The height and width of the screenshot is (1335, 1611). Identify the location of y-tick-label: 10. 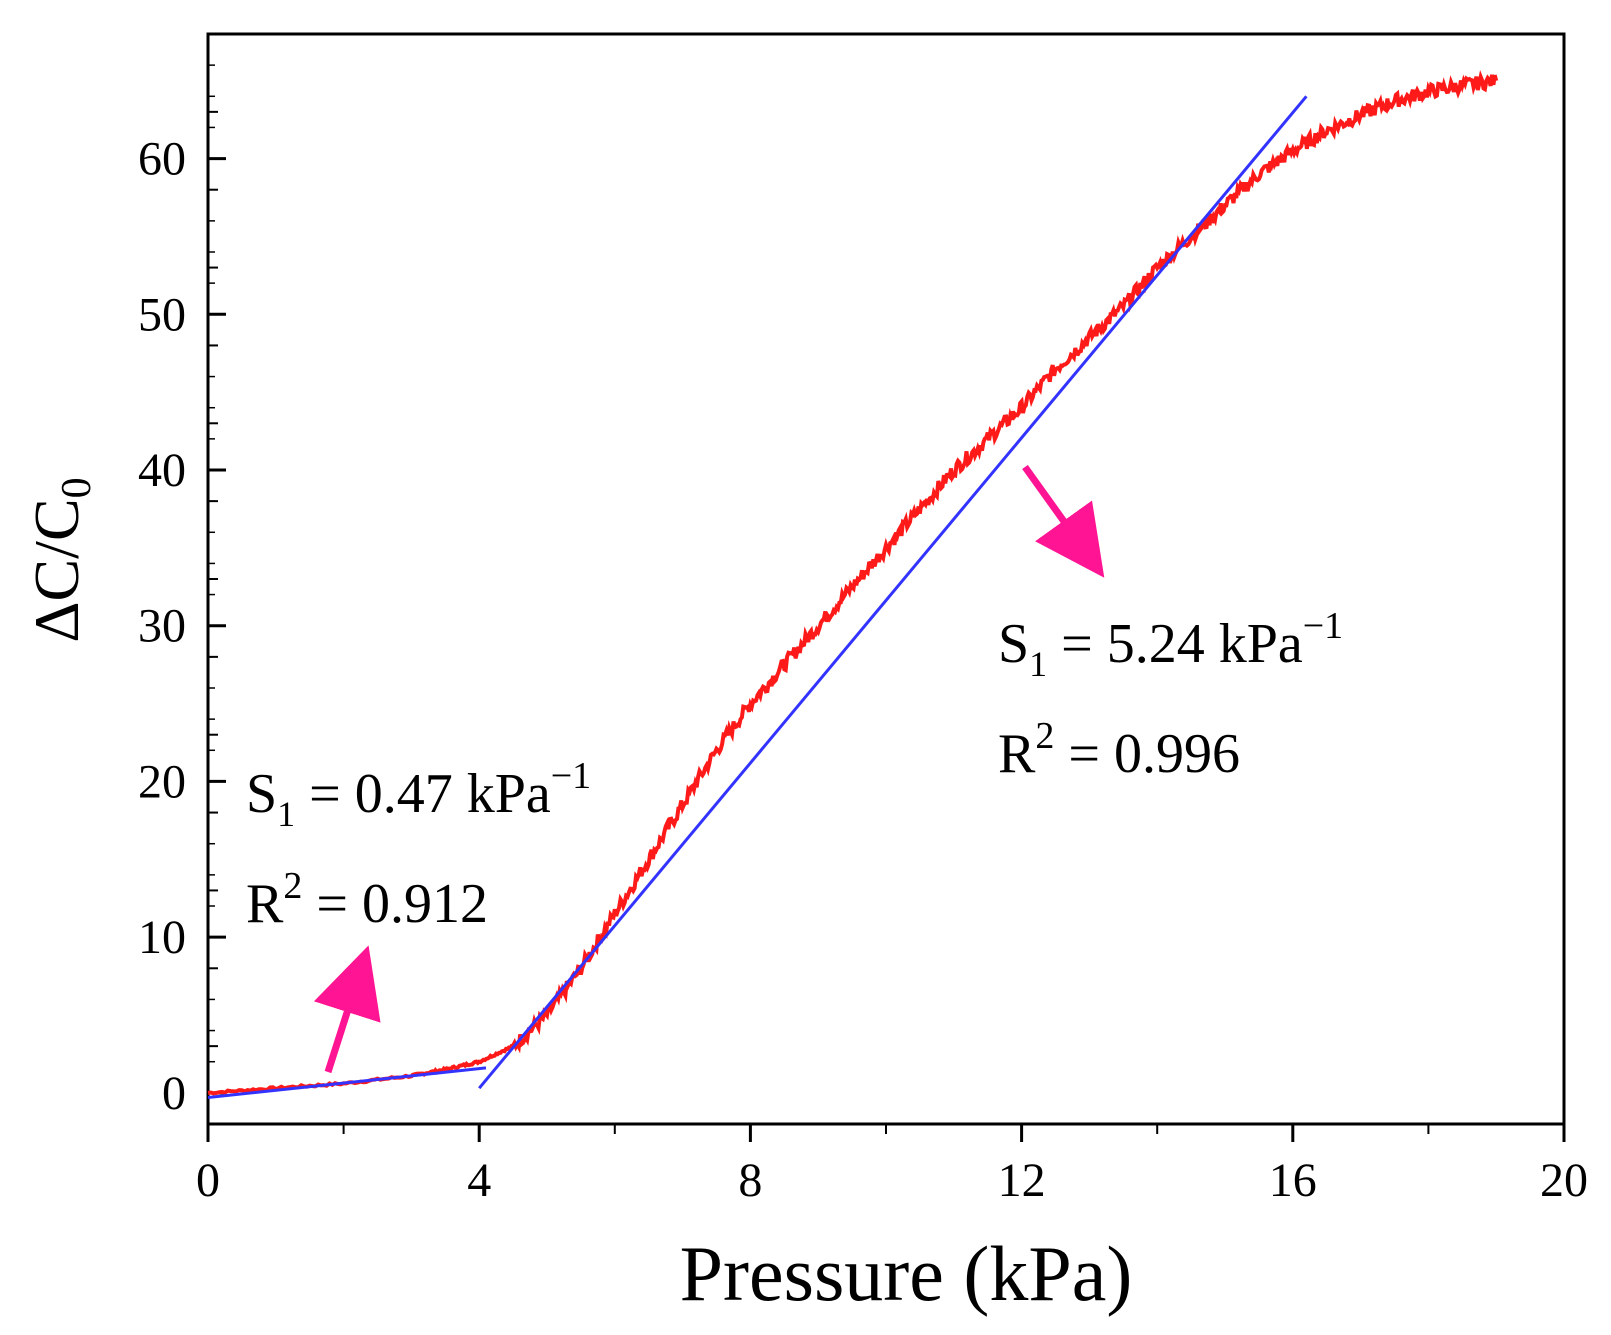
(162, 937).